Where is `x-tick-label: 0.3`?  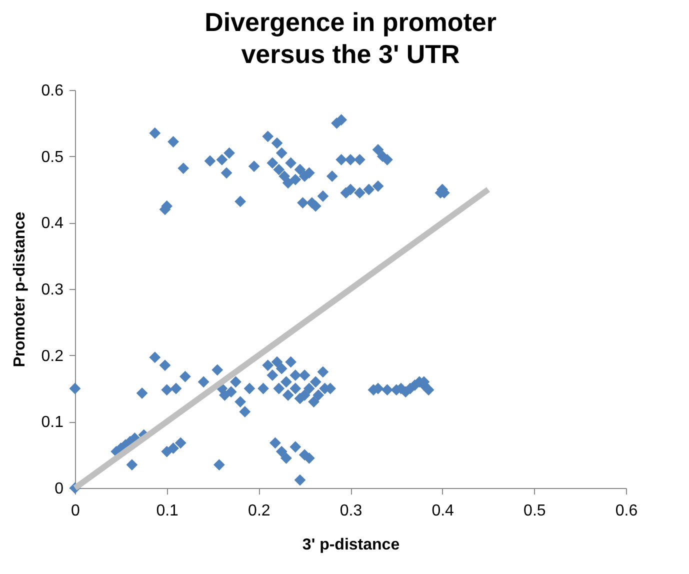 x-tick-label: 0.3 is located at coordinates (351, 511).